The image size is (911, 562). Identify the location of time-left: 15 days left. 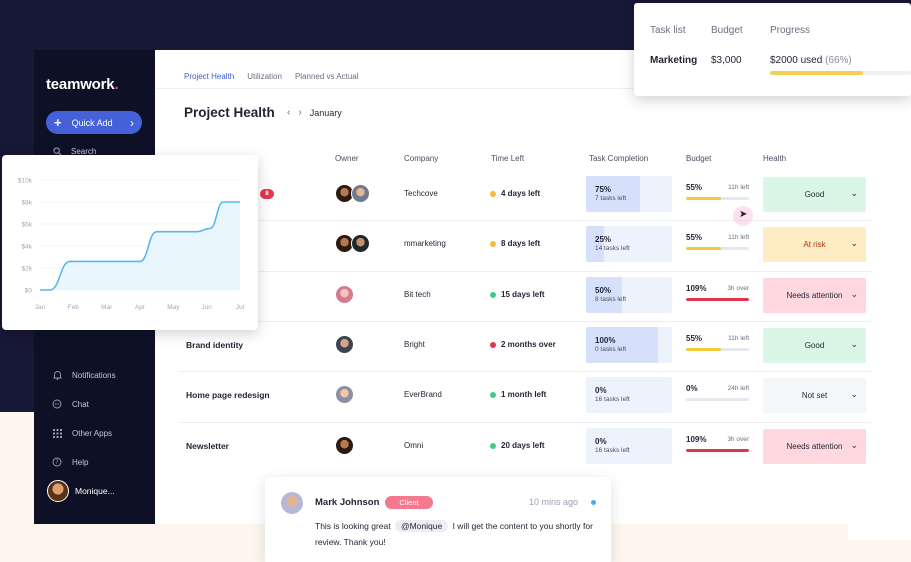
(517, 294).